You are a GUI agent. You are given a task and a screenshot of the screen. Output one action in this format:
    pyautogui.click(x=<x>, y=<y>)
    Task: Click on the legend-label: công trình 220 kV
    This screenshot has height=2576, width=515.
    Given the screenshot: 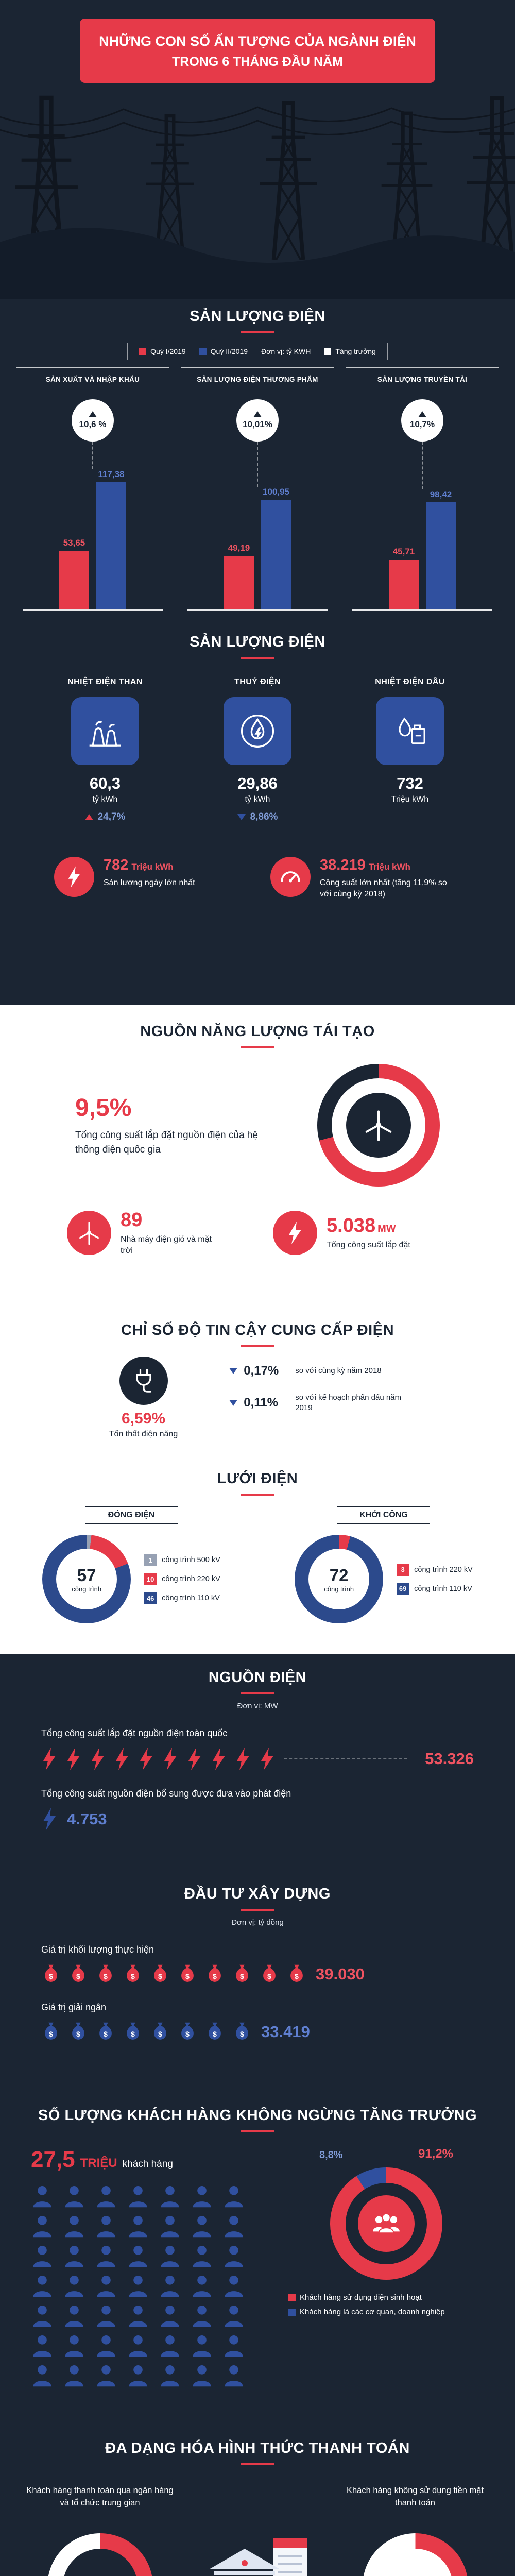 What is the action you would take?
    pyautogui.click(x=443, y=1569)
    